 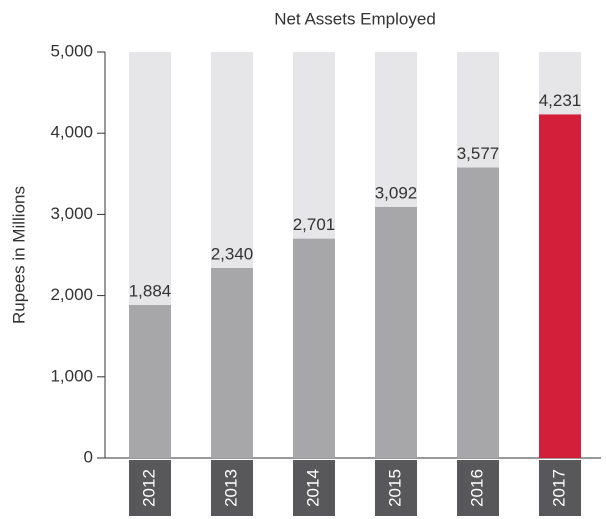 I want to click on value-label: 3,092, so click(x=396, y=192).